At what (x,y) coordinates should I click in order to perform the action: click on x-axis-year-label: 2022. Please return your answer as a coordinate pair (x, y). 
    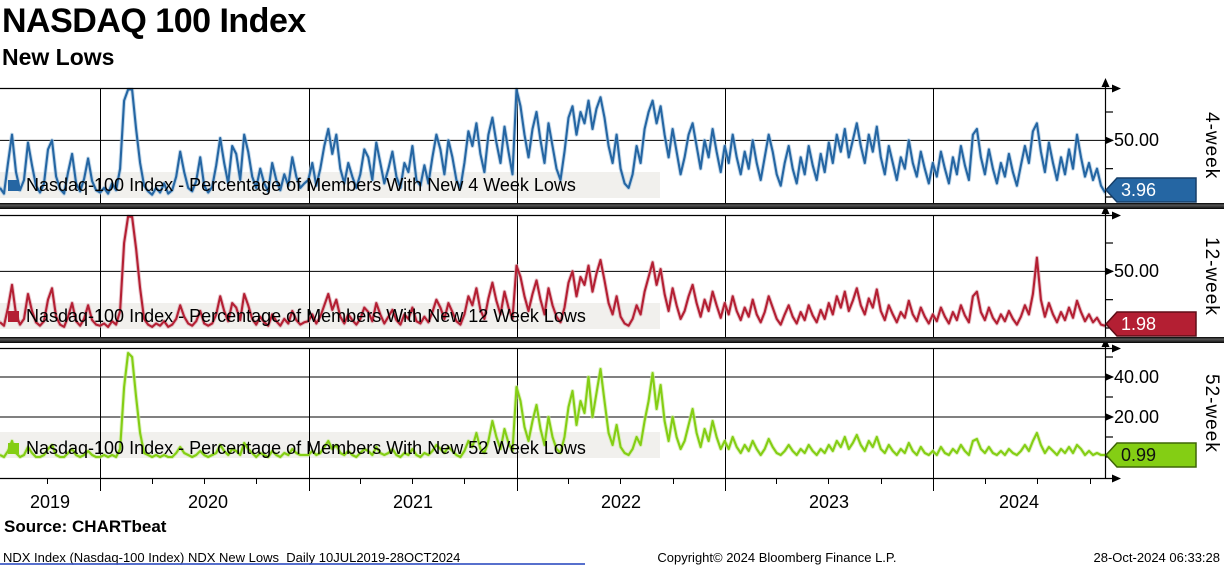
    Looking at the image, I should click on (621, 502).